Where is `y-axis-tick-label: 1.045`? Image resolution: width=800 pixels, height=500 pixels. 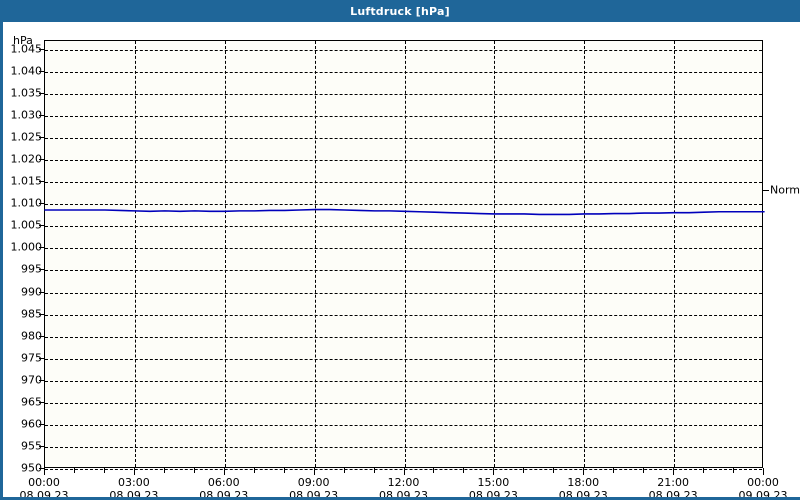
y-axis-tick-label: 1.045 is located at coordinates (26, 49).